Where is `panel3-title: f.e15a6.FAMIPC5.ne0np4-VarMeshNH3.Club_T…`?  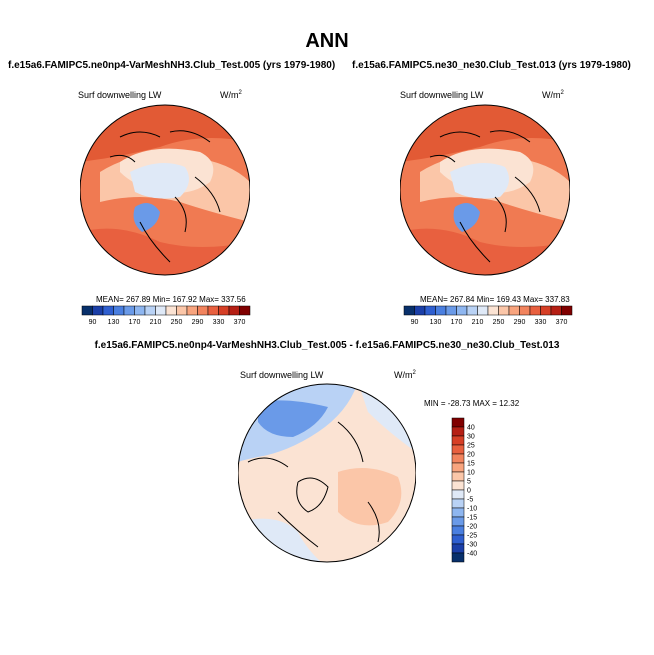 panel3-title: f.e15a6.FAMIPC5.ne0np4-VarMeshNH3.Club_T… is located at coordinates (327, 345).